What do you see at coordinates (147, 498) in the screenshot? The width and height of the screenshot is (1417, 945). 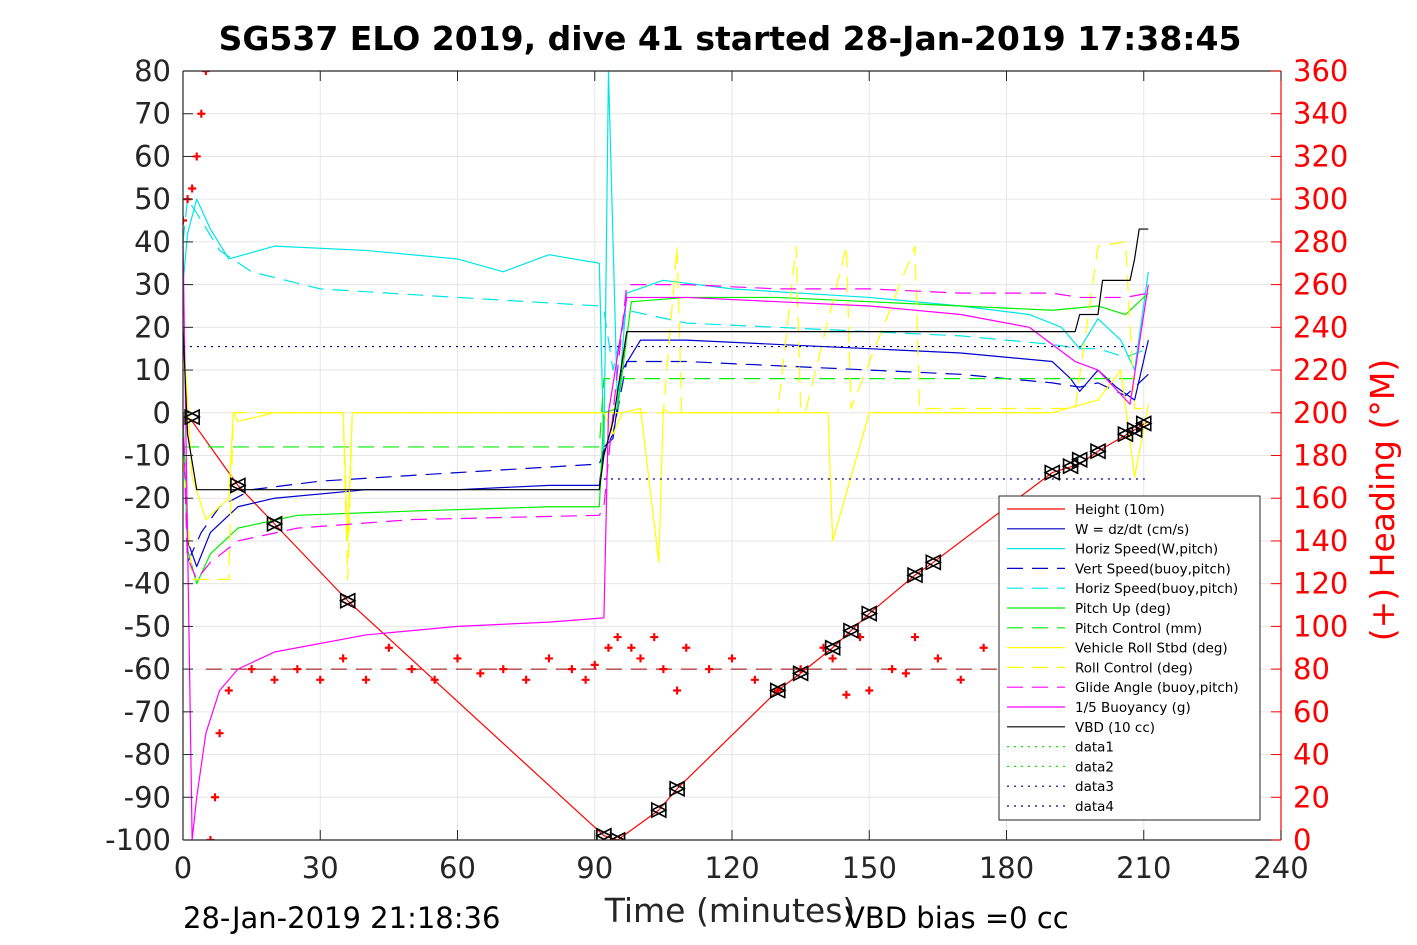 I see `y-tick-label: -20` at bounding box center [147, 498].